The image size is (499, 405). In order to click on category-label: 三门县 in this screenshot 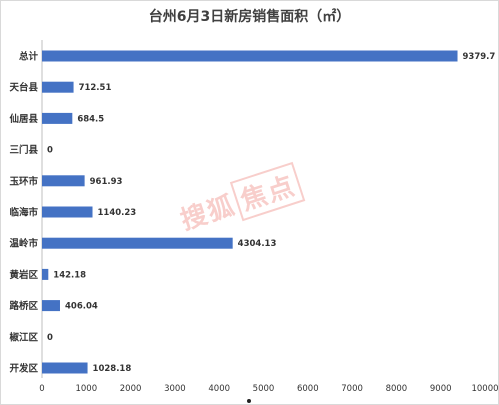, I will do `click(23, 150)`.